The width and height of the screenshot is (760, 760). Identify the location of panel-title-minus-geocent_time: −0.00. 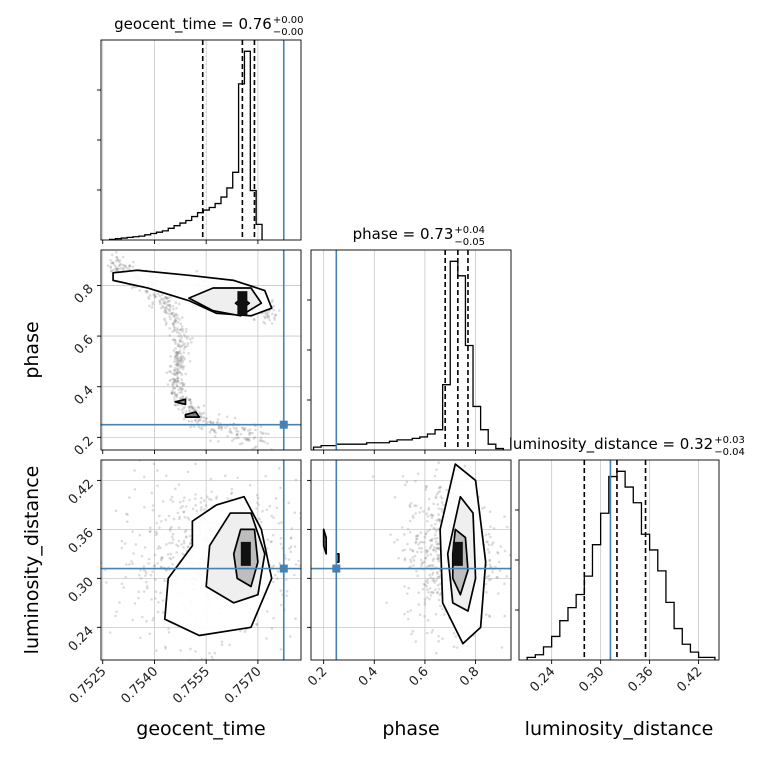
(288, 32).